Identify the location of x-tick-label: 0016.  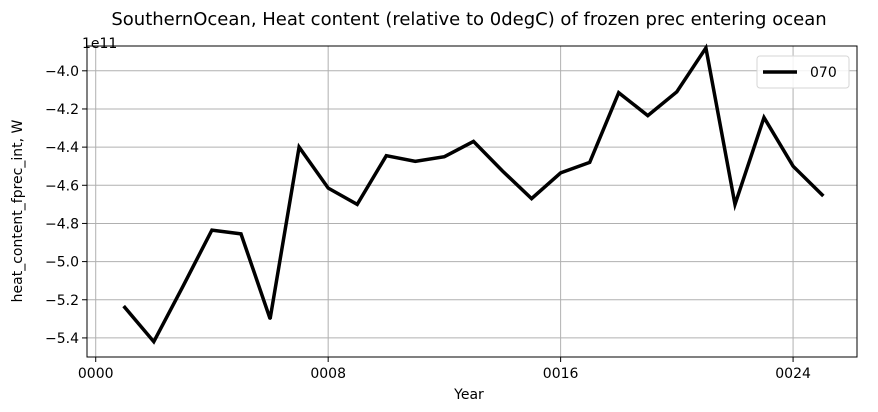
(561, 374).